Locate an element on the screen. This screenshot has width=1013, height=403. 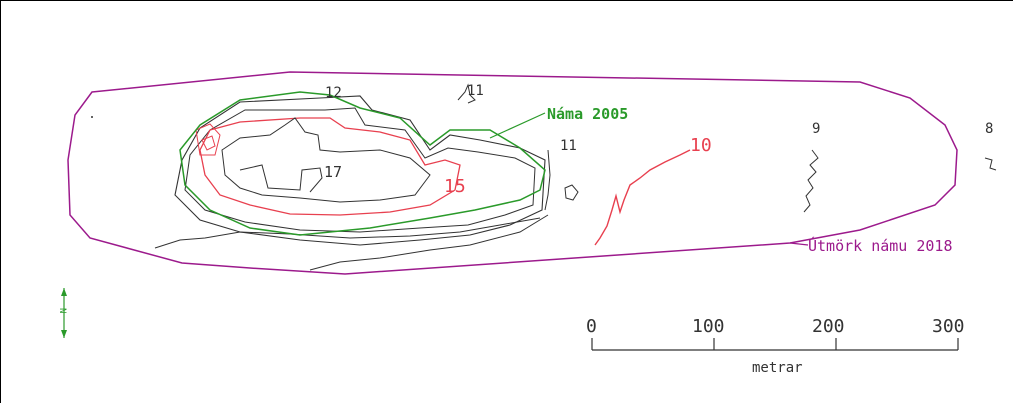
contour-island is located at coordinates (571, 192).